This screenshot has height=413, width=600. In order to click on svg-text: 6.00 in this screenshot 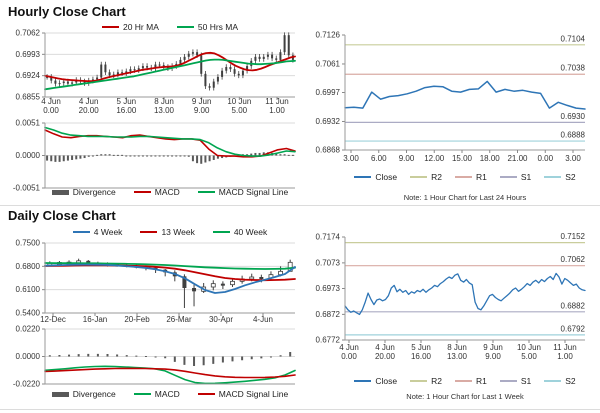, I will do `click(379, 158)`.